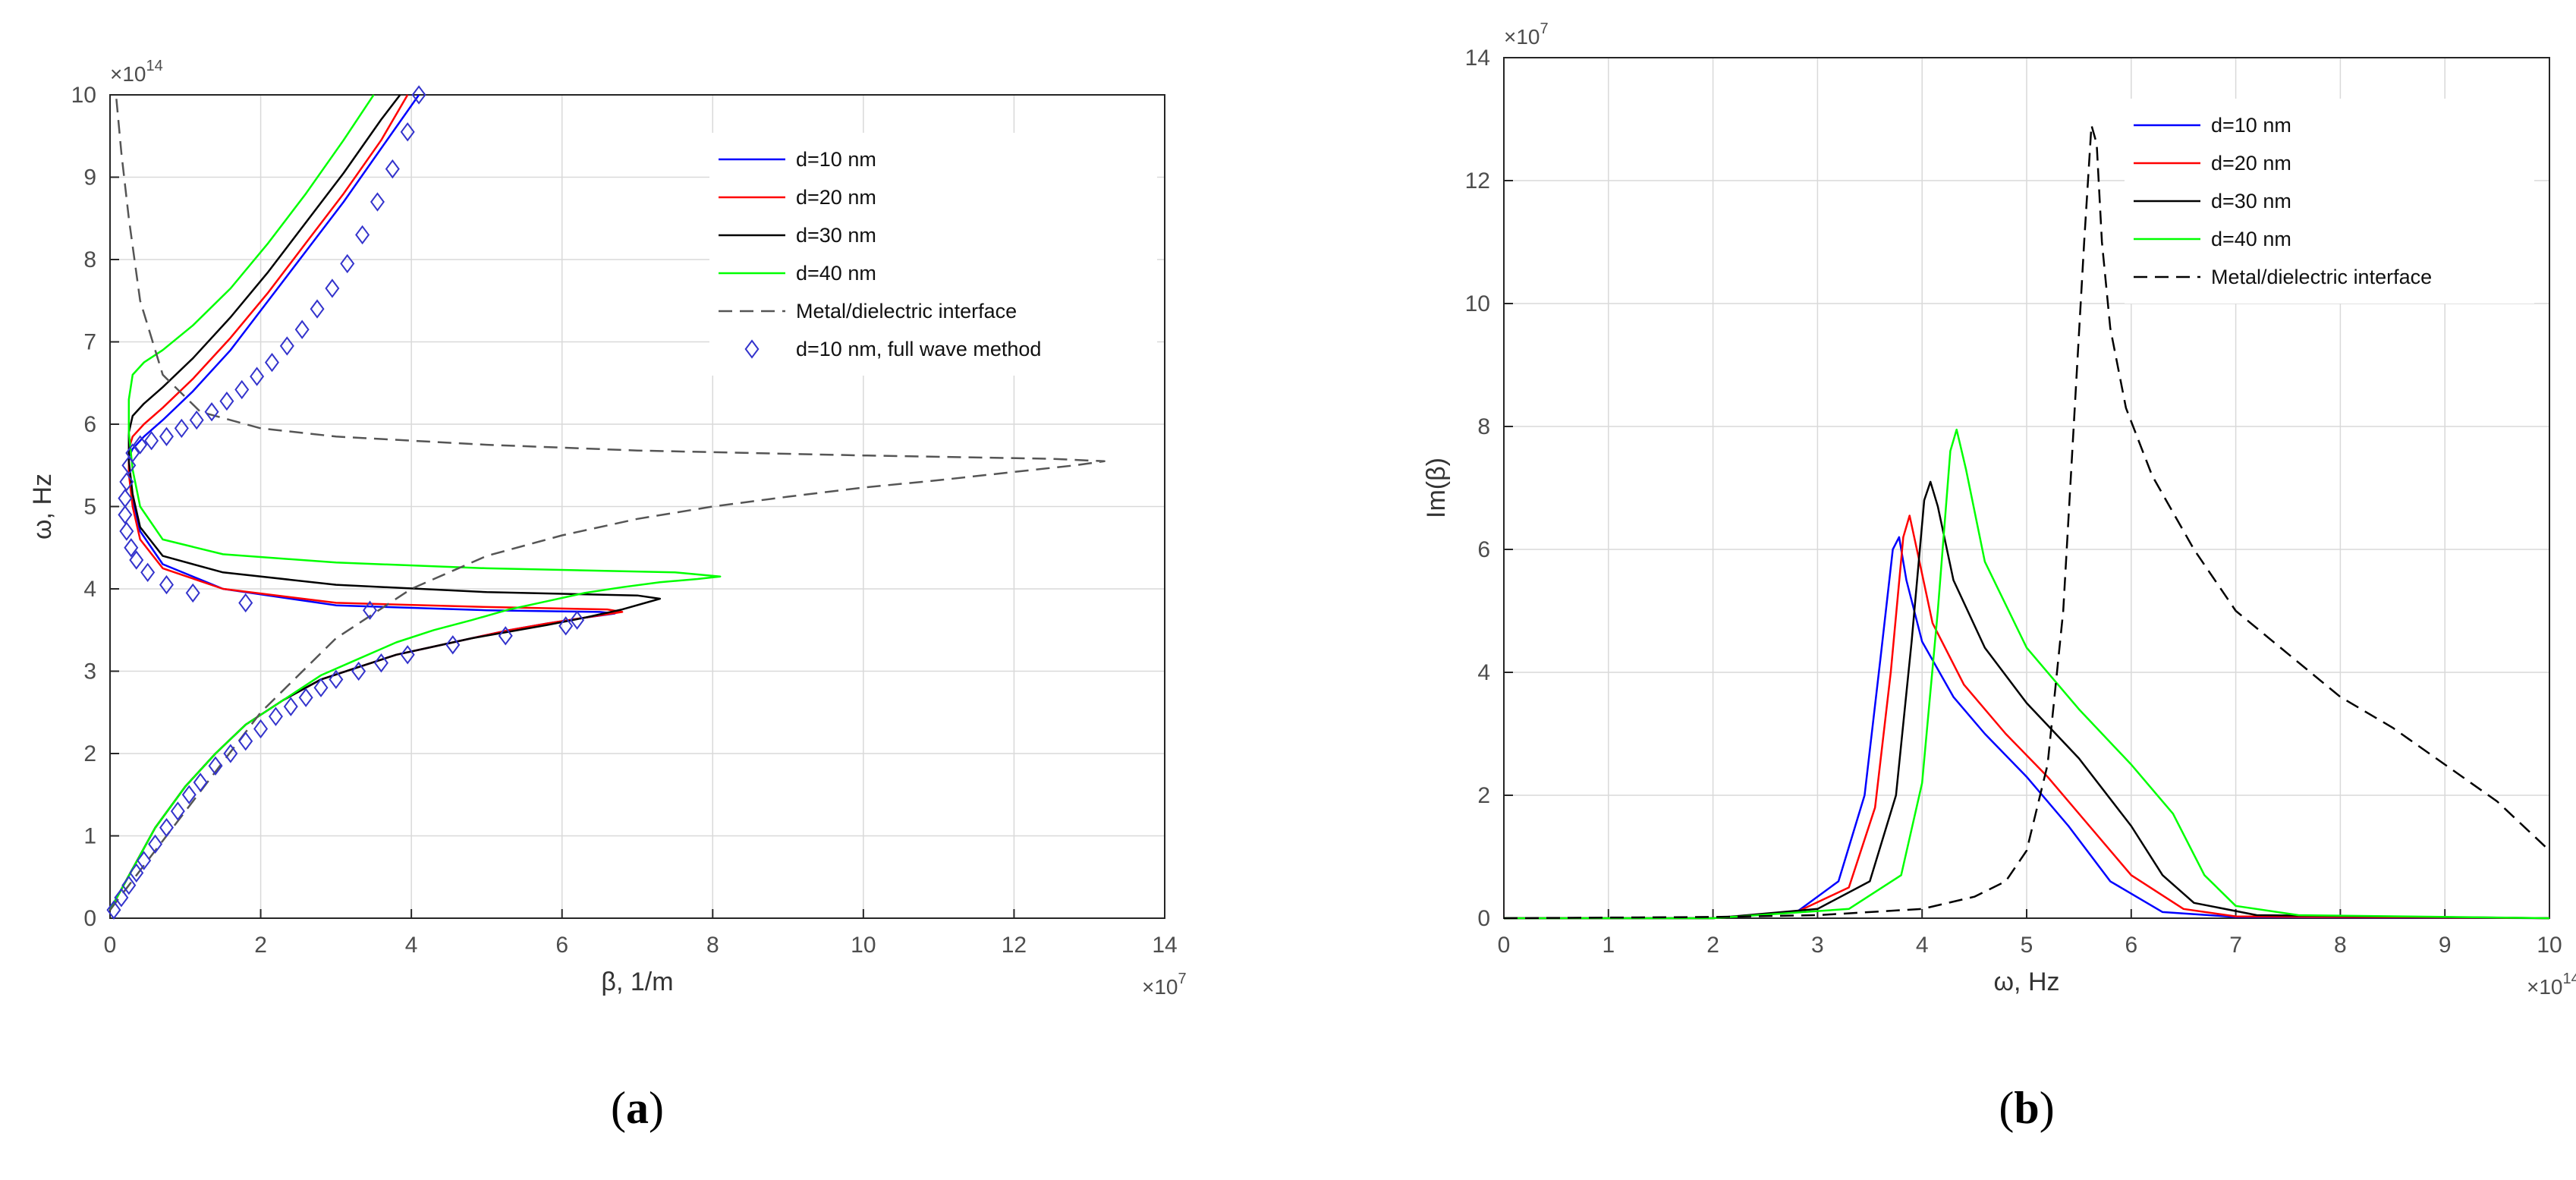  I want to click on chart-a-x-multiplier-exp: 7, so click(1182, 979).